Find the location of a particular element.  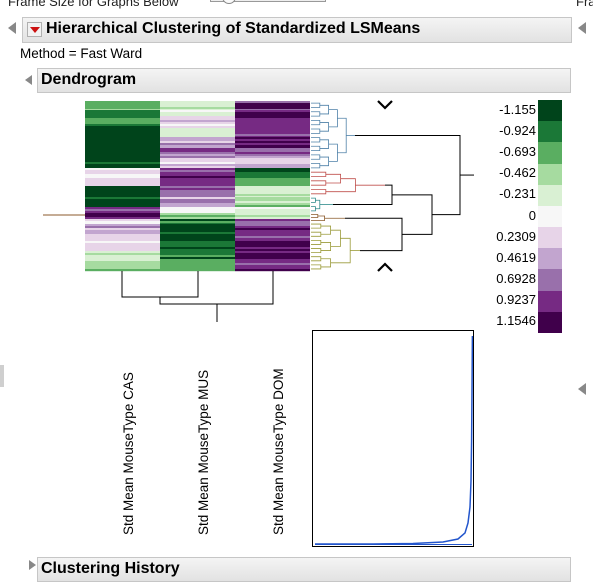

right-panel-triangle-icon is located at coordinates (582, 28).